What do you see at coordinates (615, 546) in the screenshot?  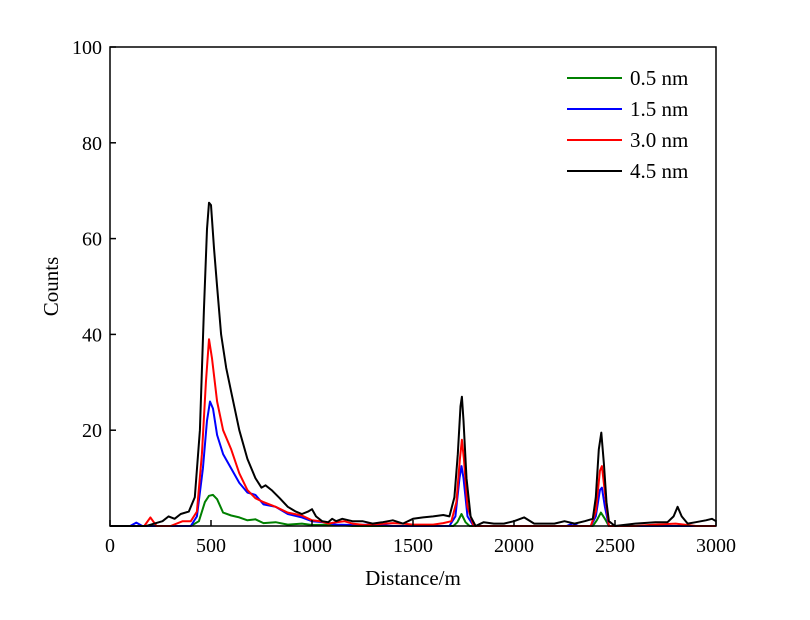 I see `x-tick-label: 2500` at bounding box center [615, 546].